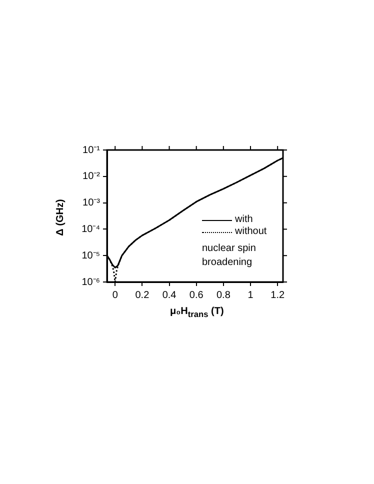 The height and width of the screenshot is (484, 374). What do you see at coordinates (169, 295) in the screenshot?
I see `x-tick-label: 0.4` at bounding box center [169, 295].